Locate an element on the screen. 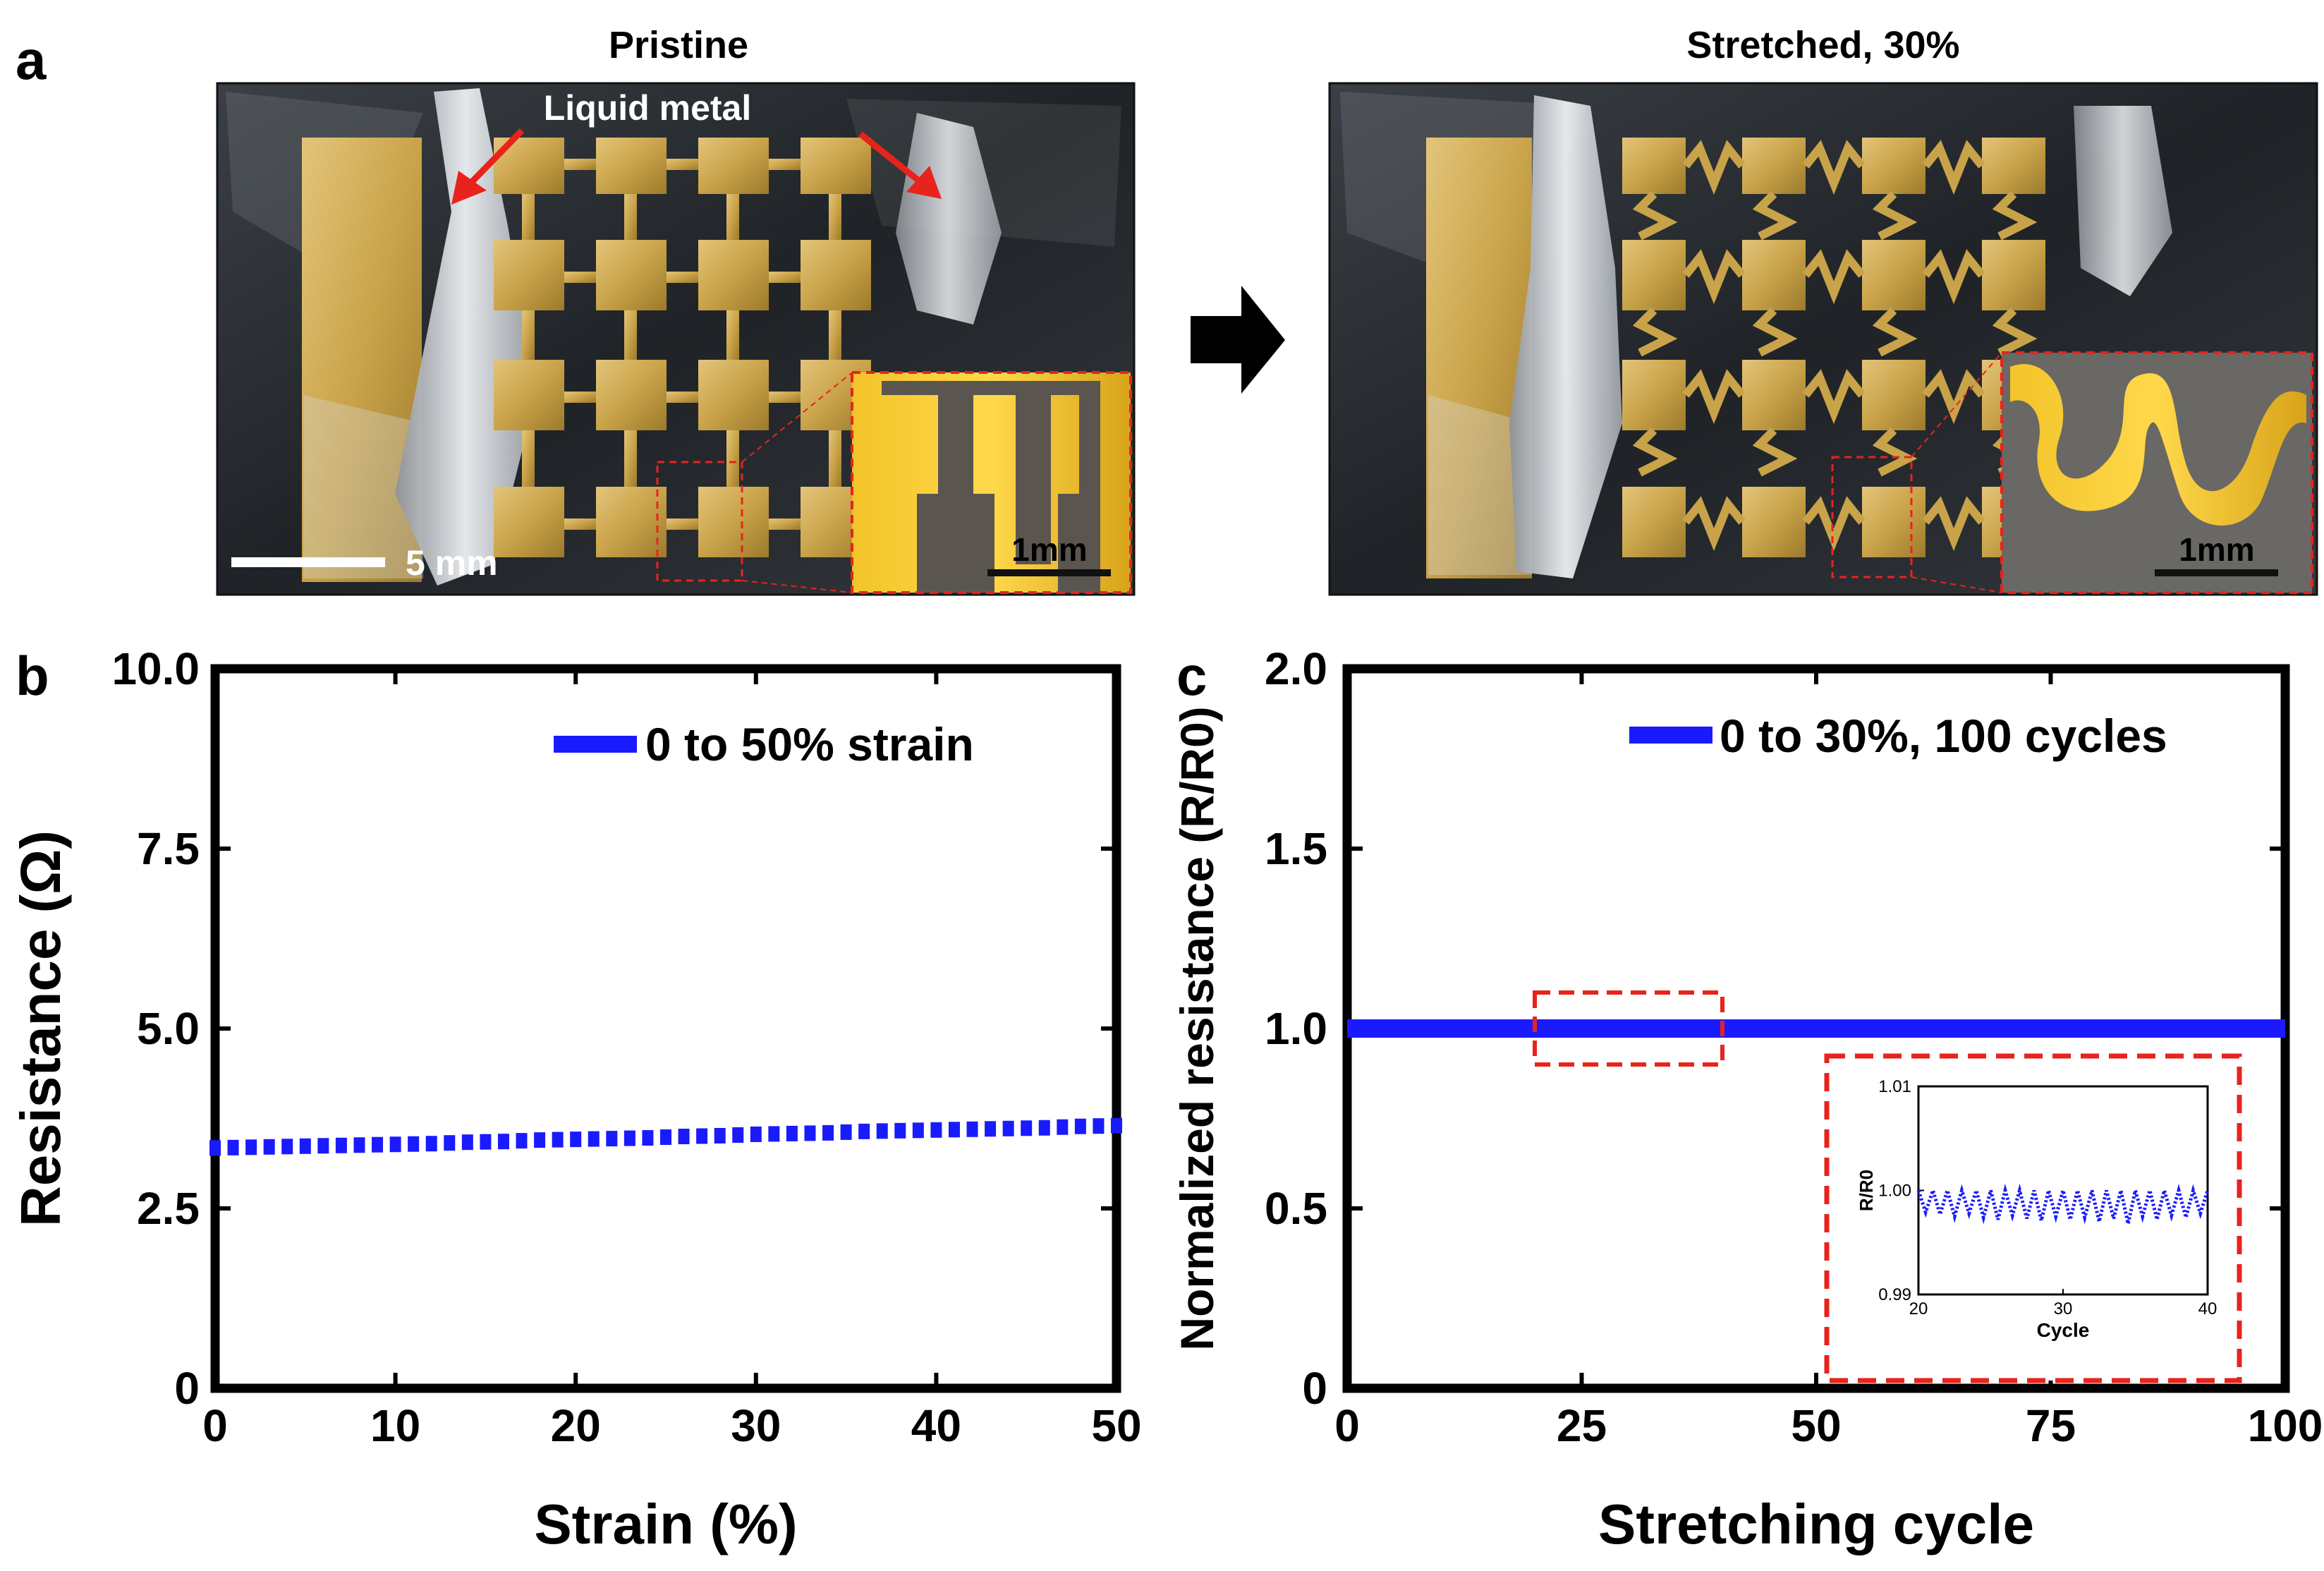  chart-b-xtick-label: 0 is located at coordinates (215, 1425).